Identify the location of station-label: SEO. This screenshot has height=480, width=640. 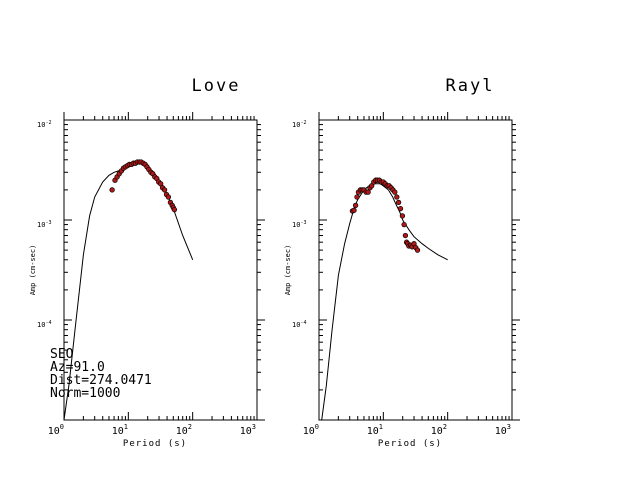
(62, 354).